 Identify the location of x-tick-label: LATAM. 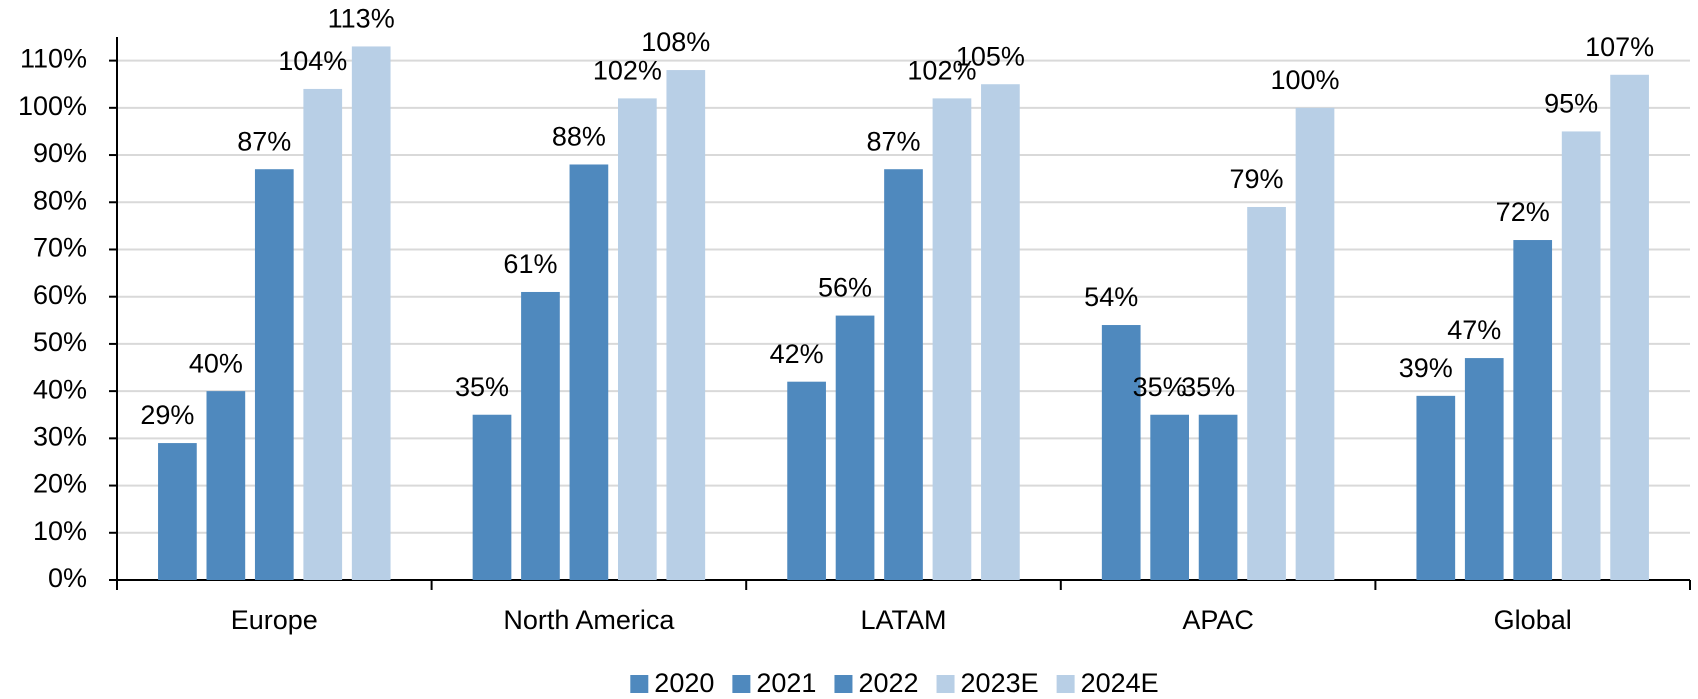
(903, 620).